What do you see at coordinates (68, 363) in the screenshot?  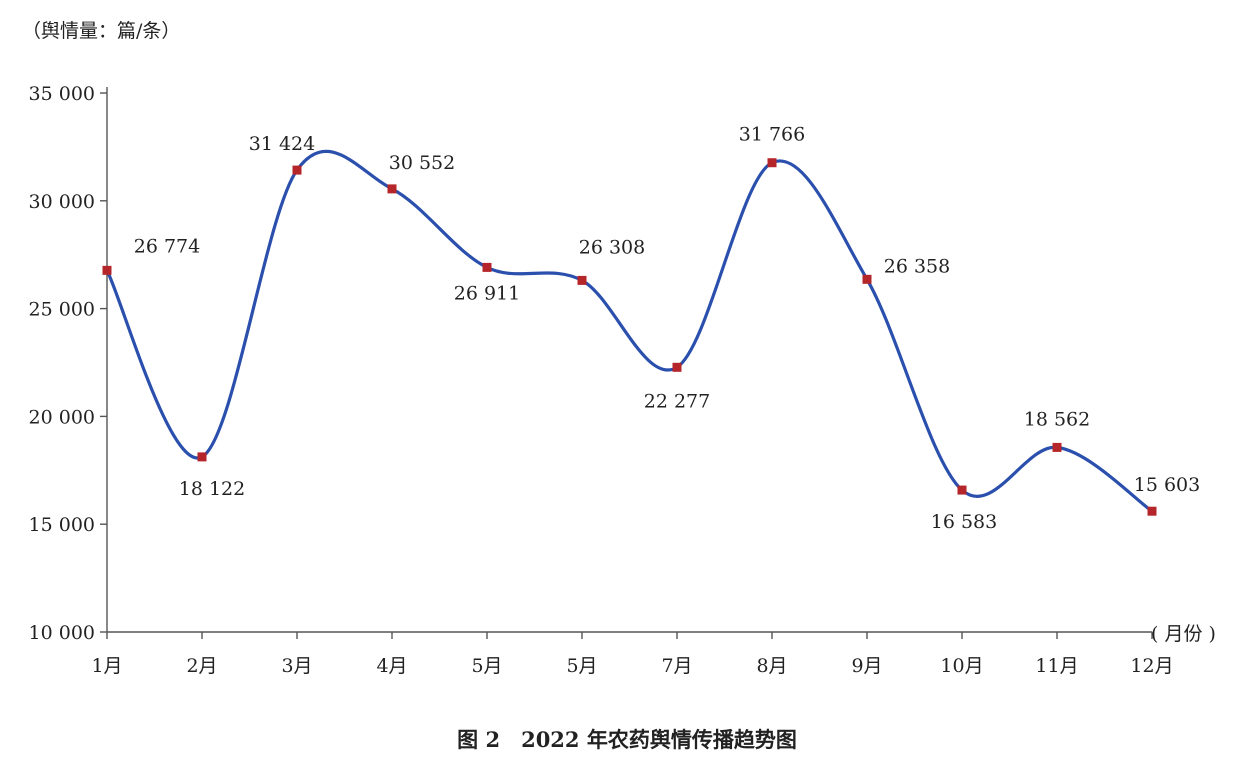 I see `y-ticks: 10 000 15 000 20 000 25 000 30 000 35 000` at bounding box center [68, 363].